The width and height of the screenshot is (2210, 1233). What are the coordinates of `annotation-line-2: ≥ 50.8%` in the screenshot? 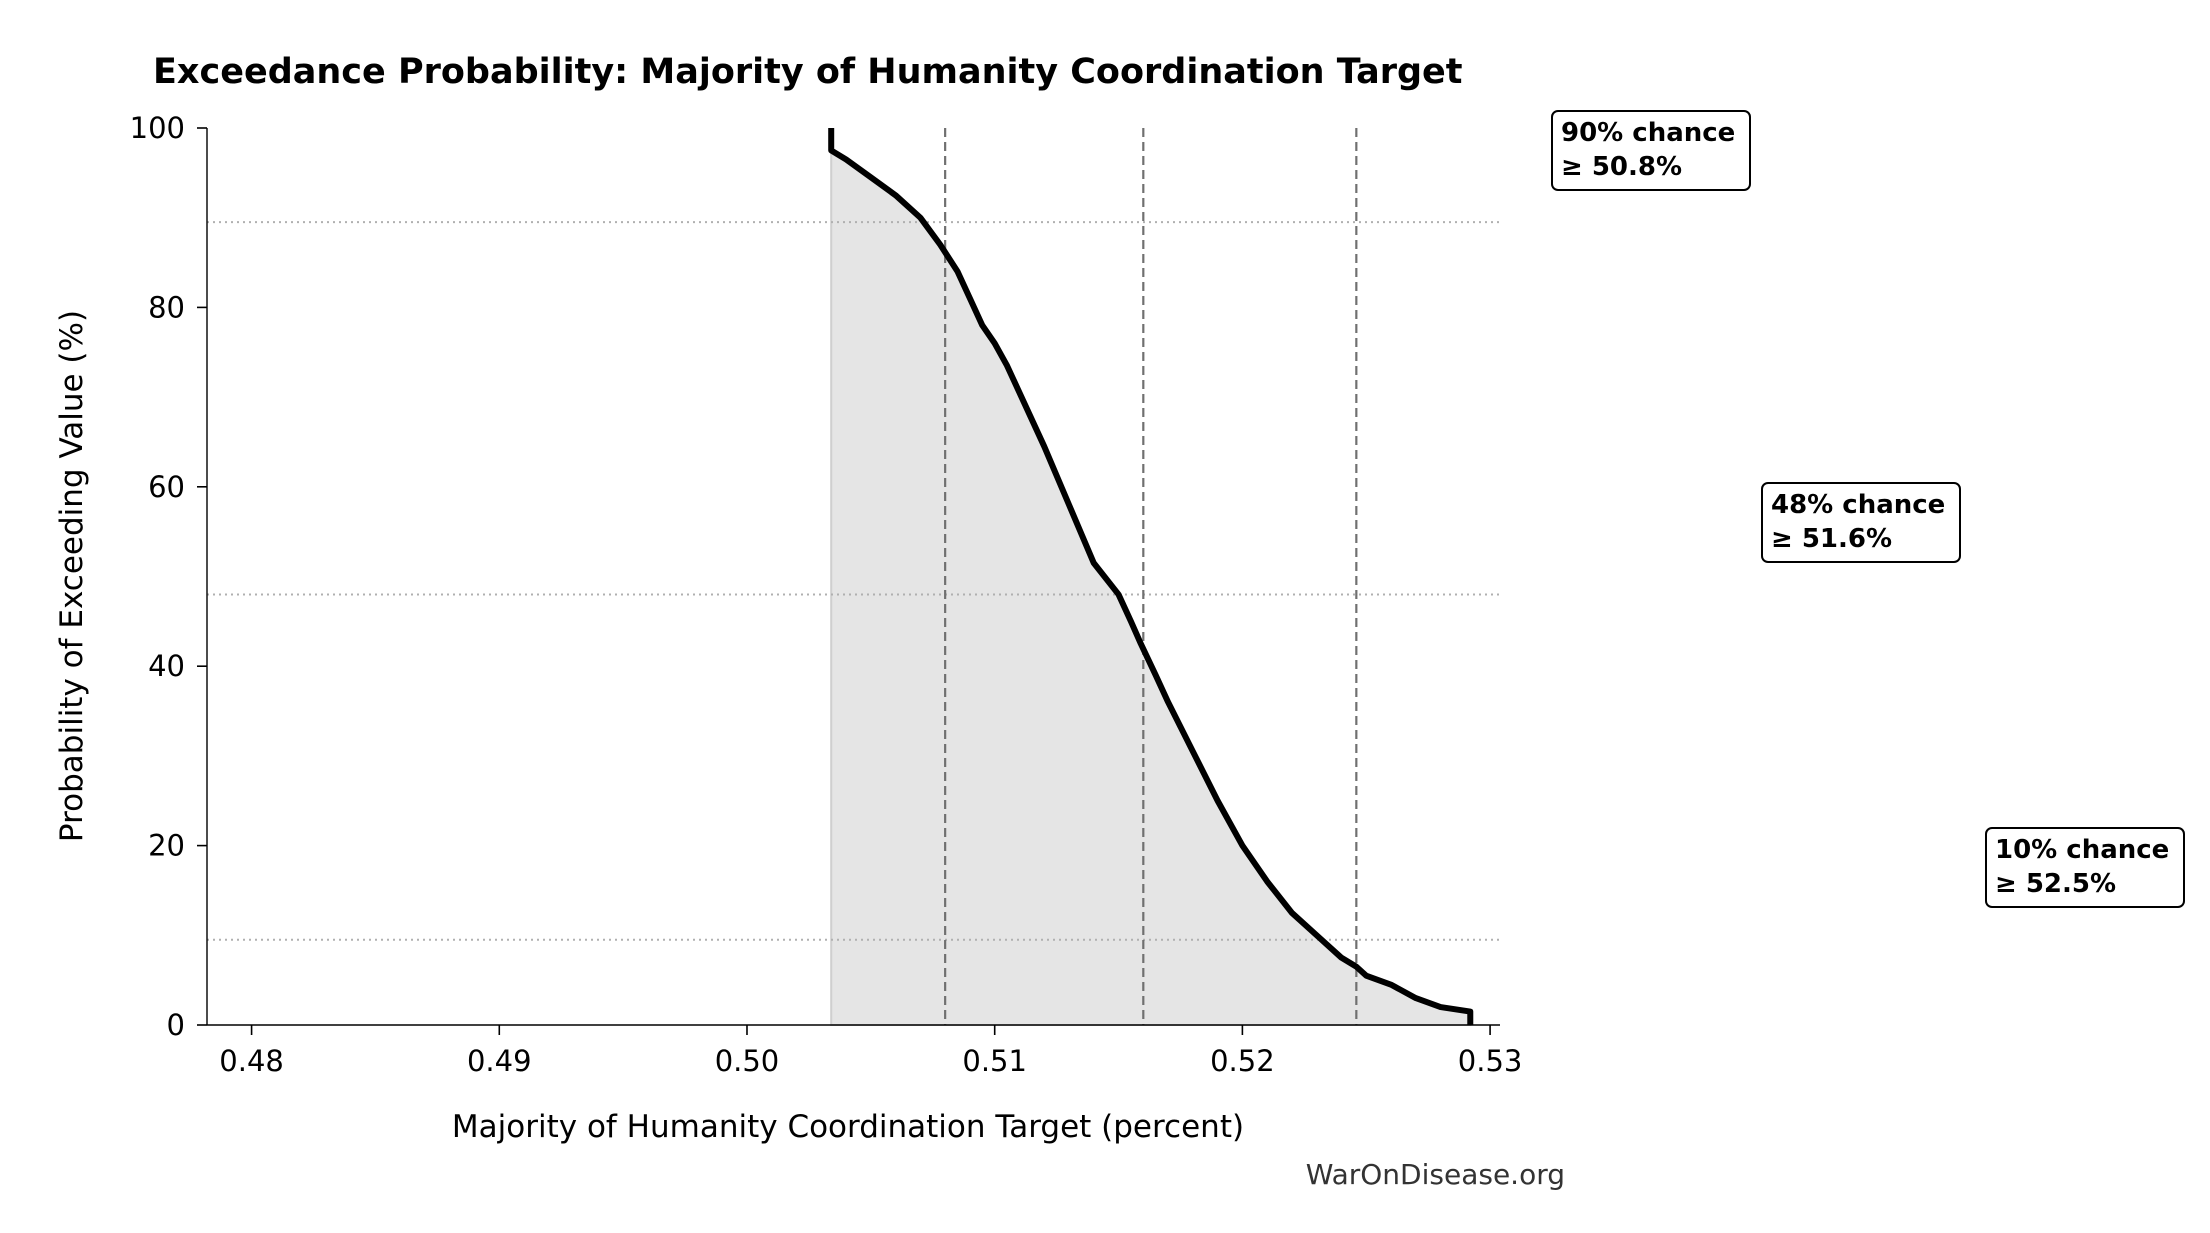 It's located at (1621, 167).